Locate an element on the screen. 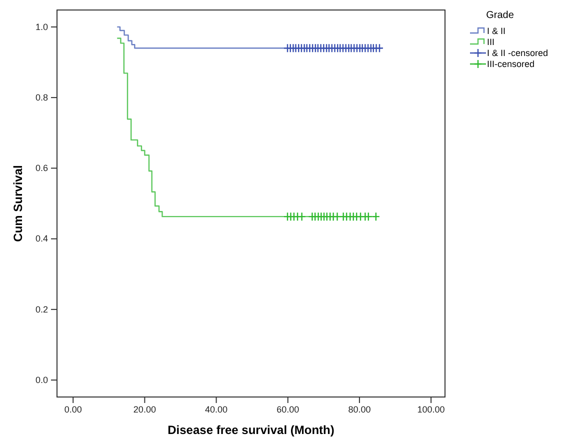  y-axis-title: Cum Survival is located at coordinates (18, 203).